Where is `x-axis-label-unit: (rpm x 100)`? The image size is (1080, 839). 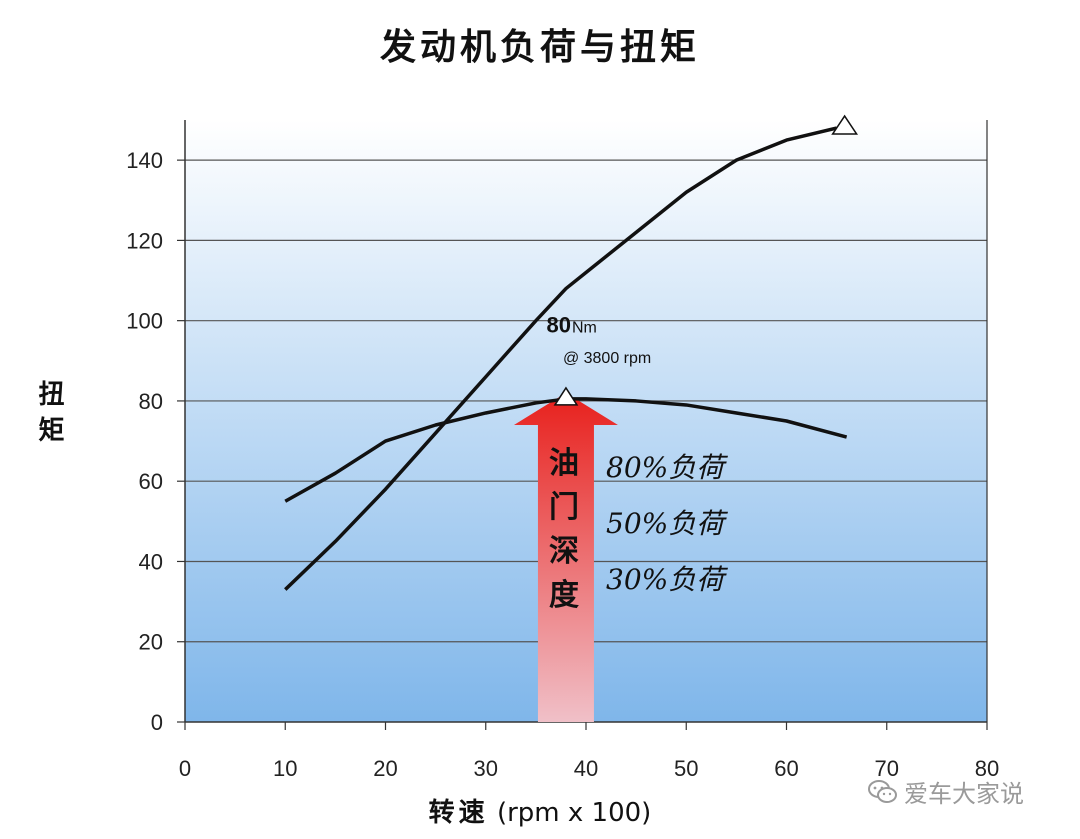 x-axis-label-unit: (rpm x 100) is located at coordinates (574, 813).